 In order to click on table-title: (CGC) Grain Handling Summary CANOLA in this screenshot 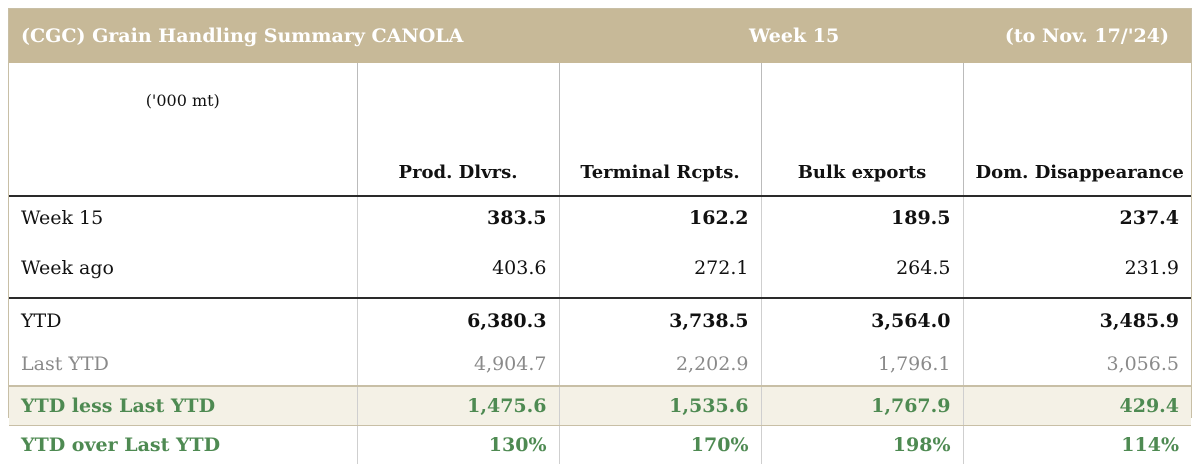, I will do `click(242, 36)`.